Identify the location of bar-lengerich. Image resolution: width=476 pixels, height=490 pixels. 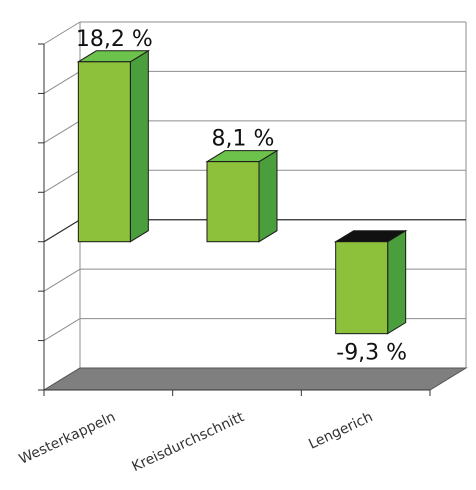
(370, 282).